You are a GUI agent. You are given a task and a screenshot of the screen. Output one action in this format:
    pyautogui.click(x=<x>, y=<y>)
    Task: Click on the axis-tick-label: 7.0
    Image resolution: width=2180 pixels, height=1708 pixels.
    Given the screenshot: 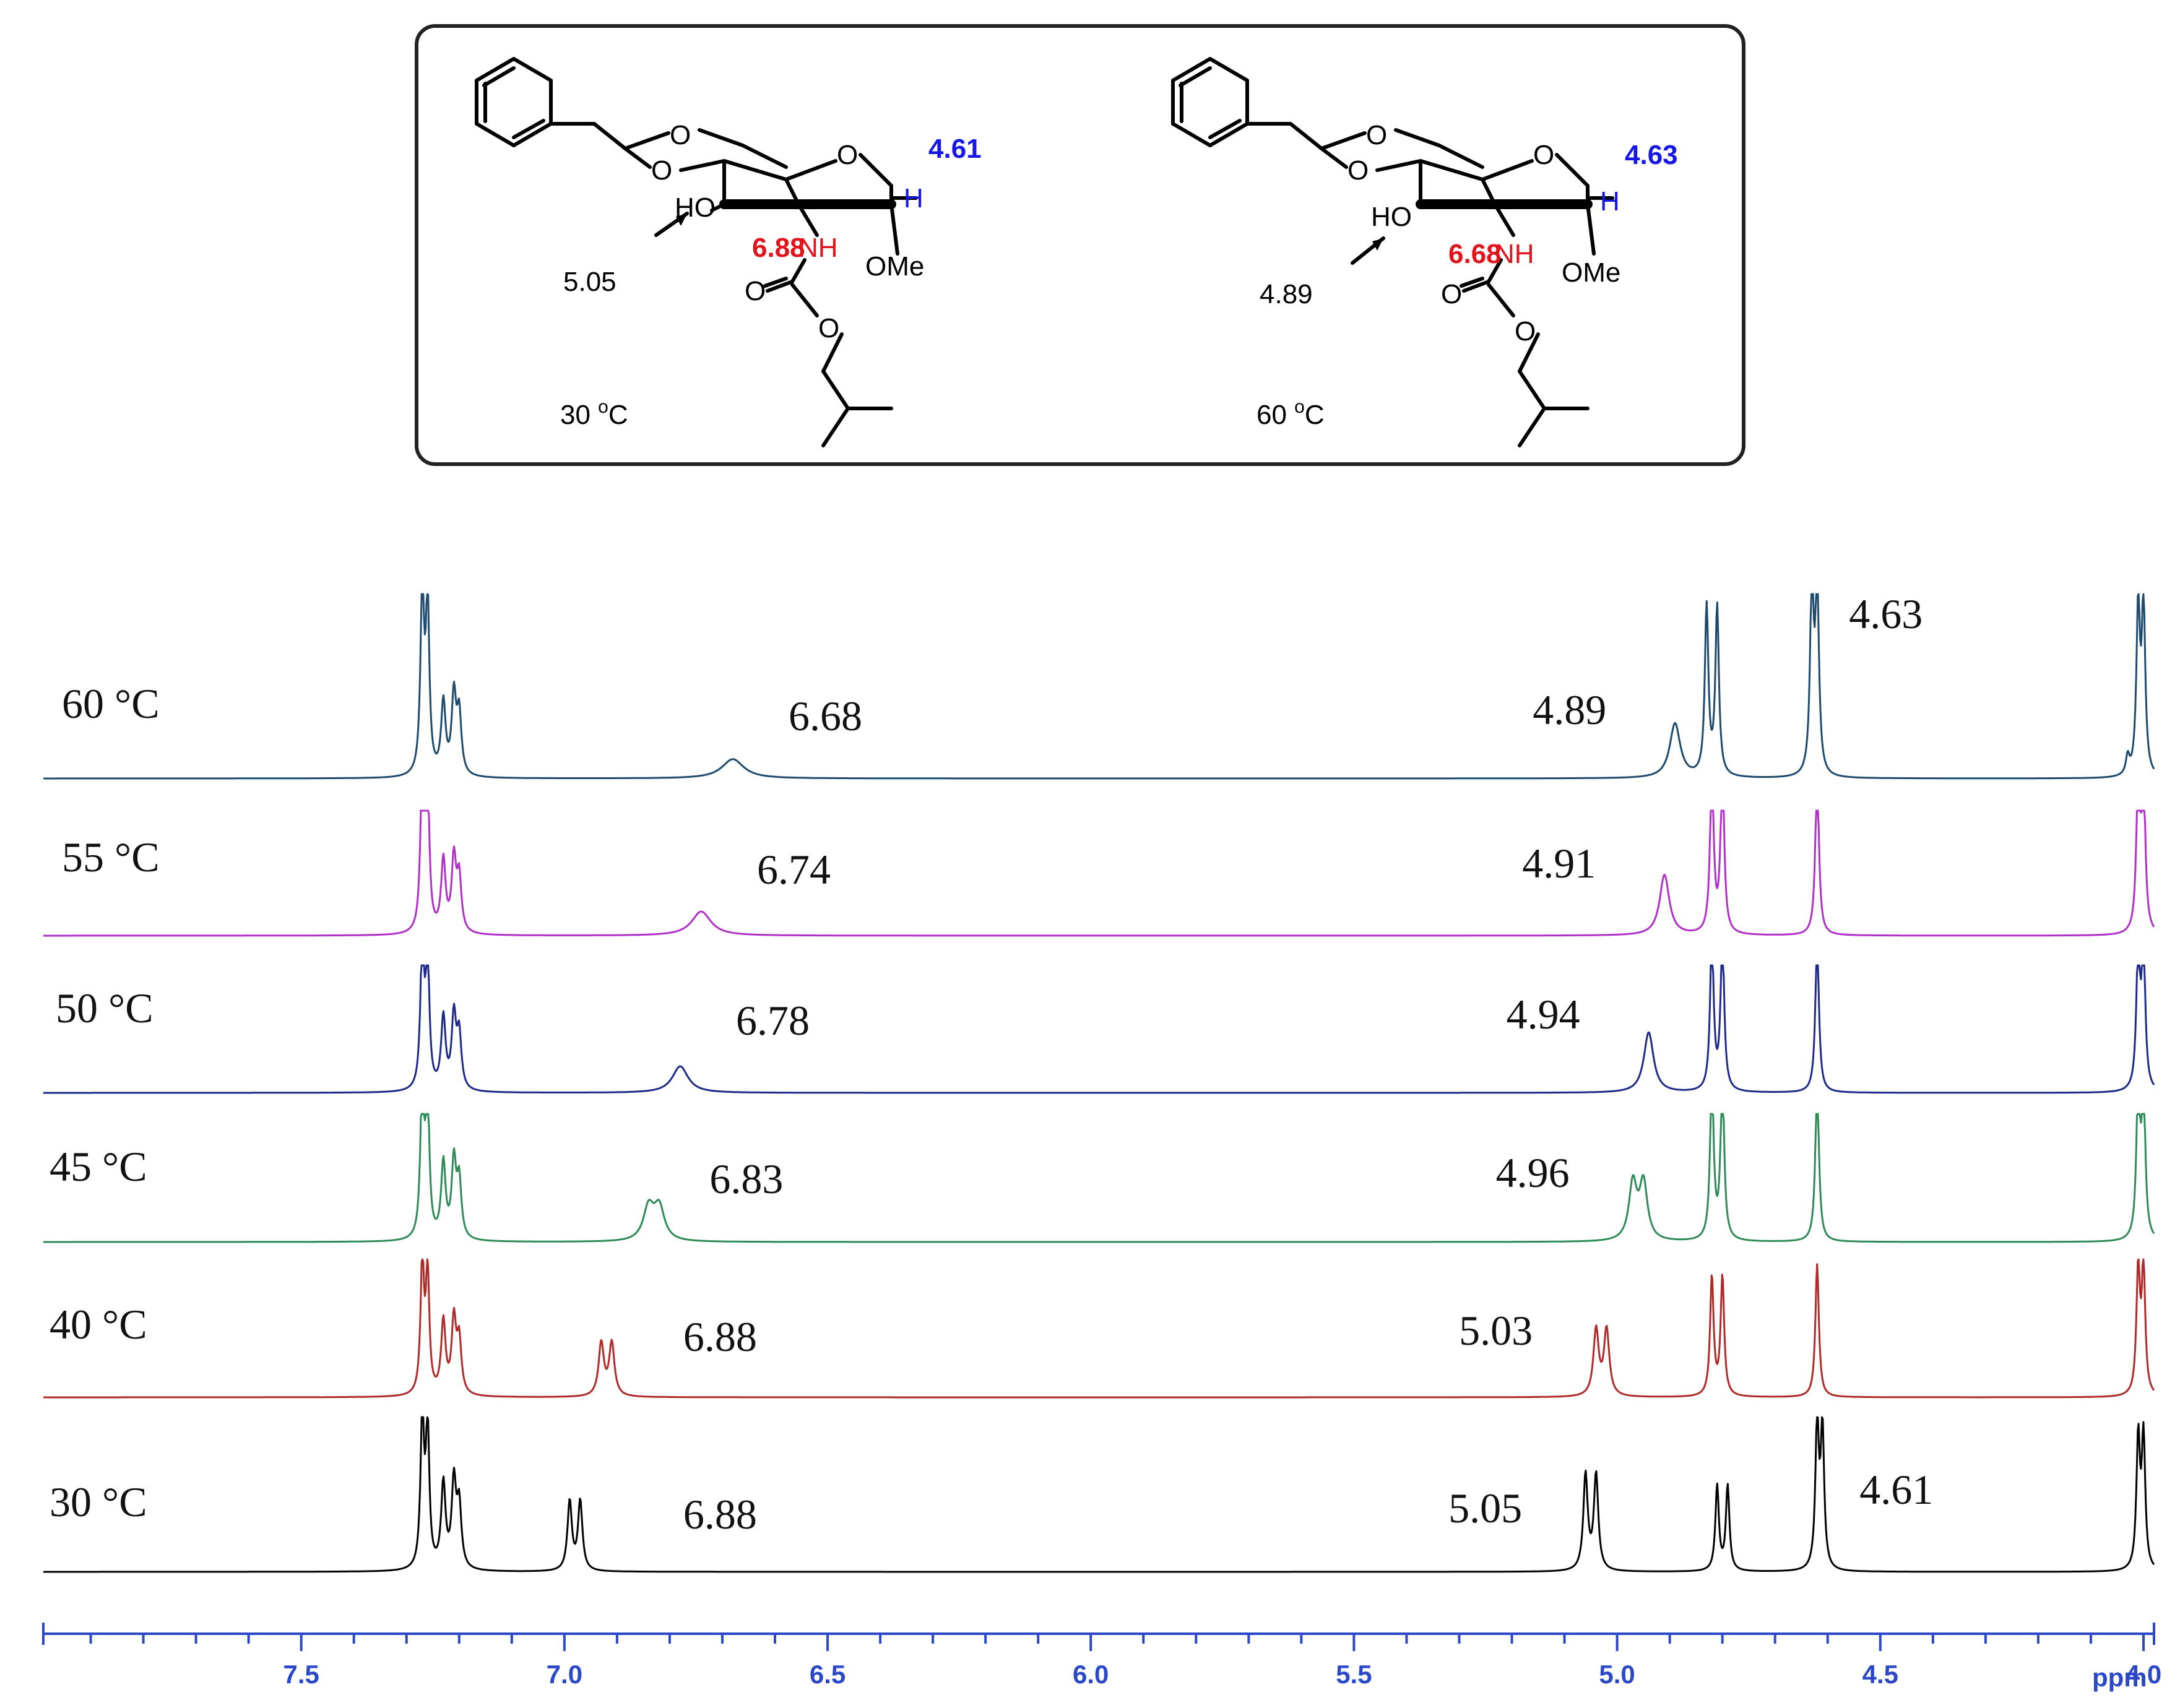 What is the action you would take?
    pyautogui.click(x=565, y=1674)
    